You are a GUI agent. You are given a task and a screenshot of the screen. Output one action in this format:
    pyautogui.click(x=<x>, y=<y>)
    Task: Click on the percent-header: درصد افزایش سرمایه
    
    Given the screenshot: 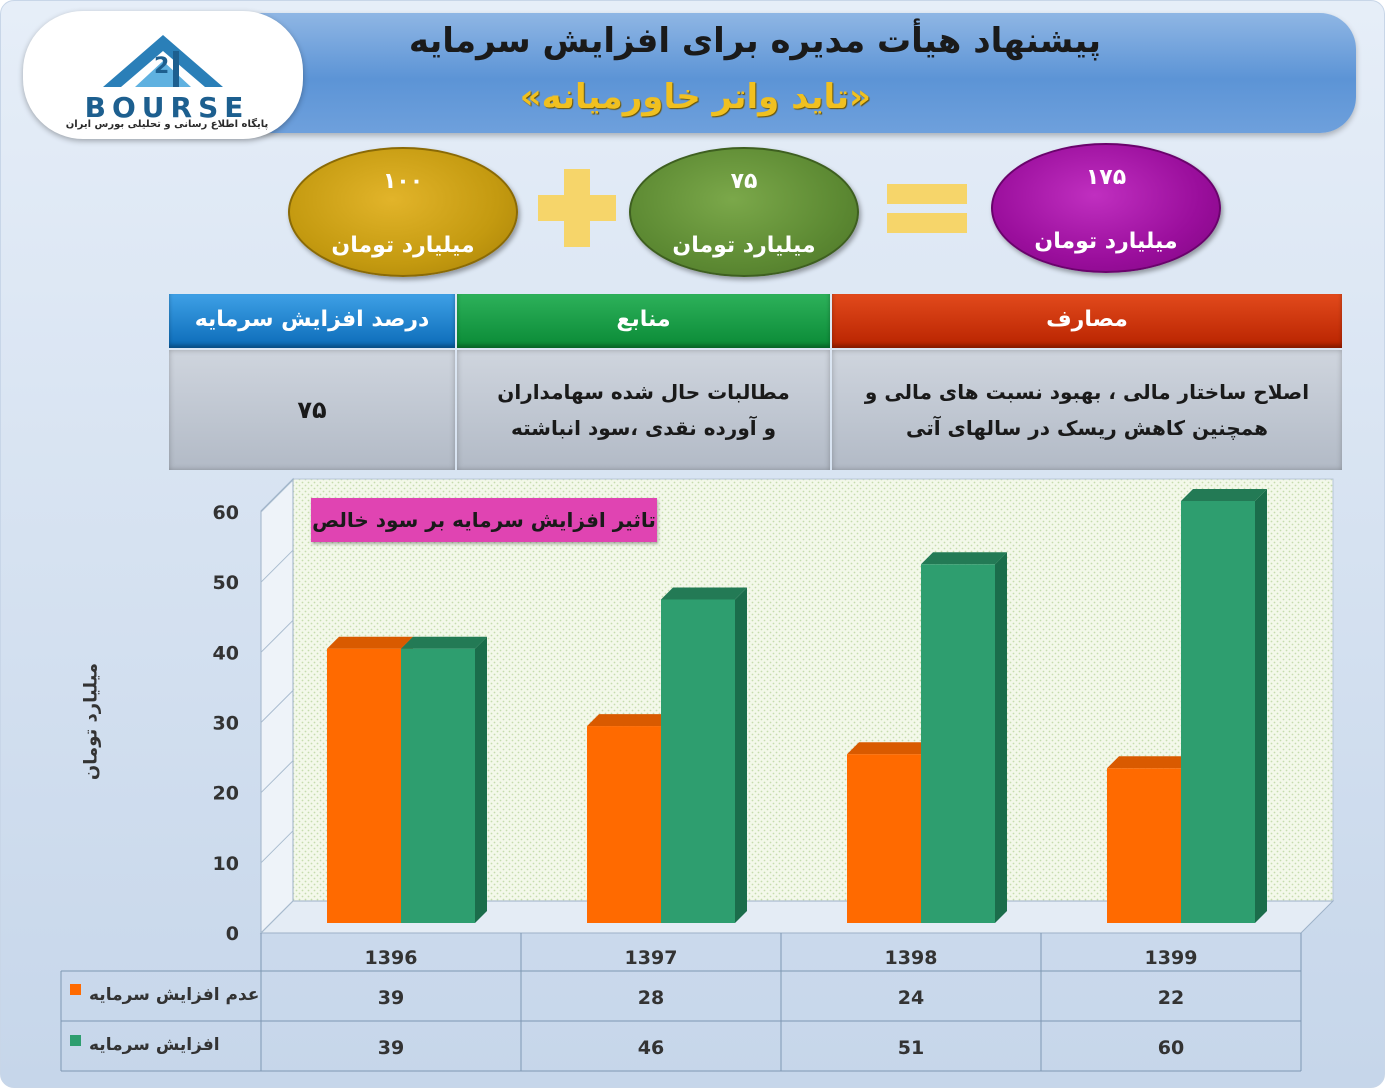 What is the action you would take?
    pyautogui.click(x=312, y=321)
    